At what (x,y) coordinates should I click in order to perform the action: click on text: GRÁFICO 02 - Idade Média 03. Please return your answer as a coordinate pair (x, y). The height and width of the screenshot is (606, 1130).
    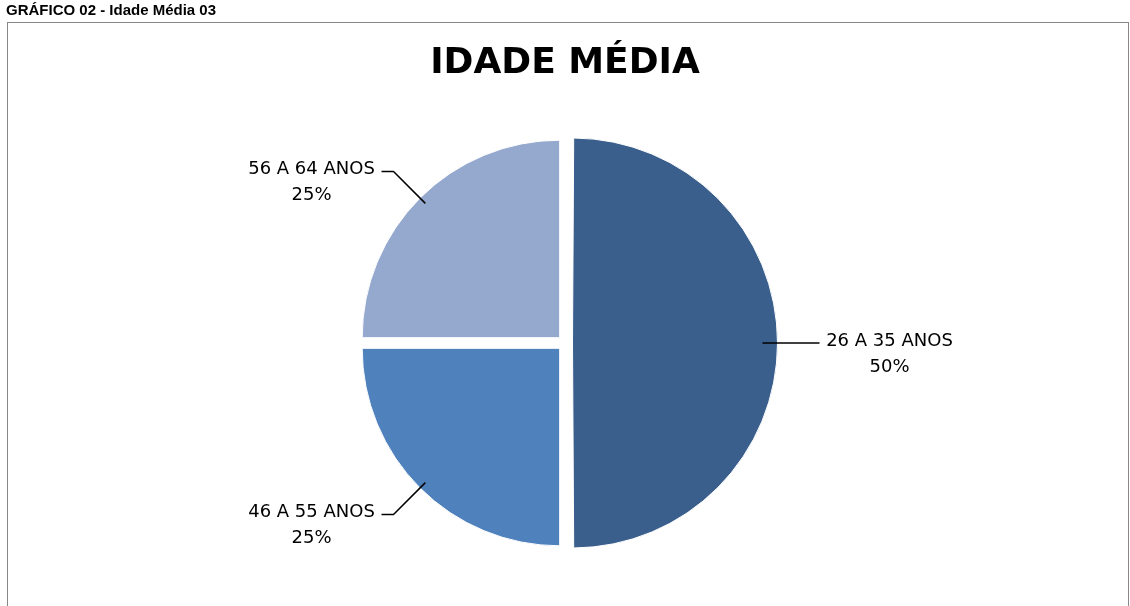
    Looking at the image, I should click on (111, 10).